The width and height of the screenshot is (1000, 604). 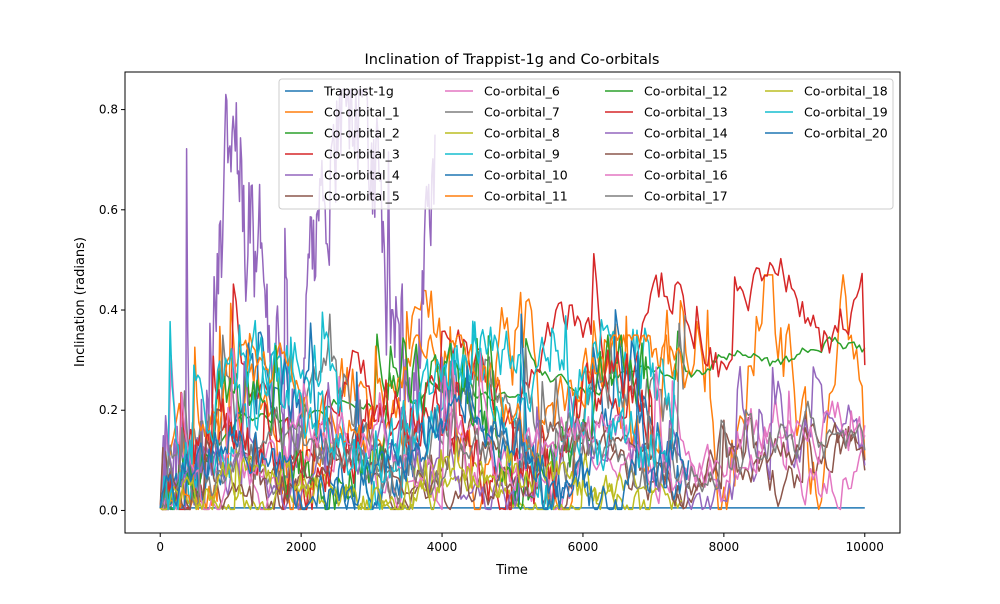 What do you see at coordinates (362, 112) in the screenshot?
I see `legend-item-label: Co-orbital_1` at bounding box center [362, 112].